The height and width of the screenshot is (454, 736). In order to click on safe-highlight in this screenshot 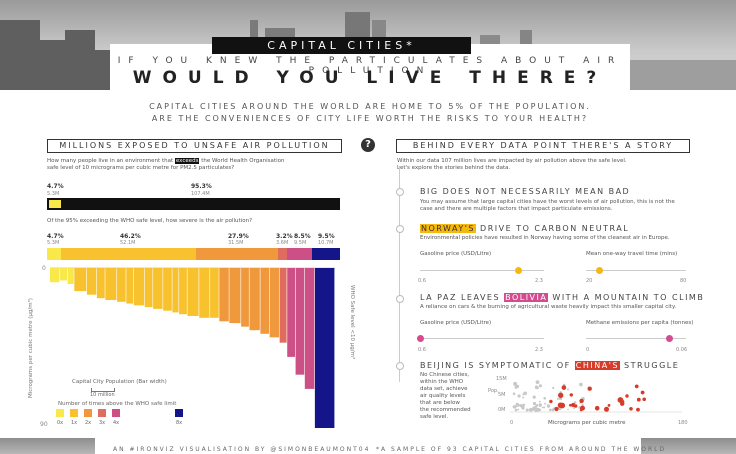, I will do `click(55, 204)`.